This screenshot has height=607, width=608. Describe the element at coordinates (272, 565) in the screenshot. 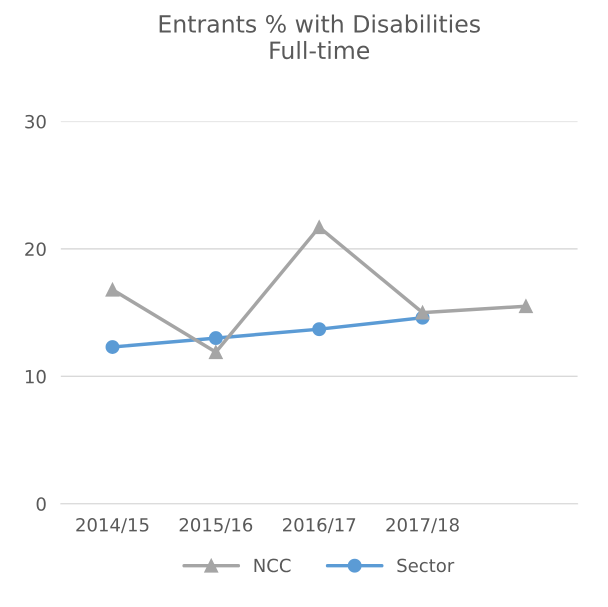

I see `legend-label: NCC` at that location.